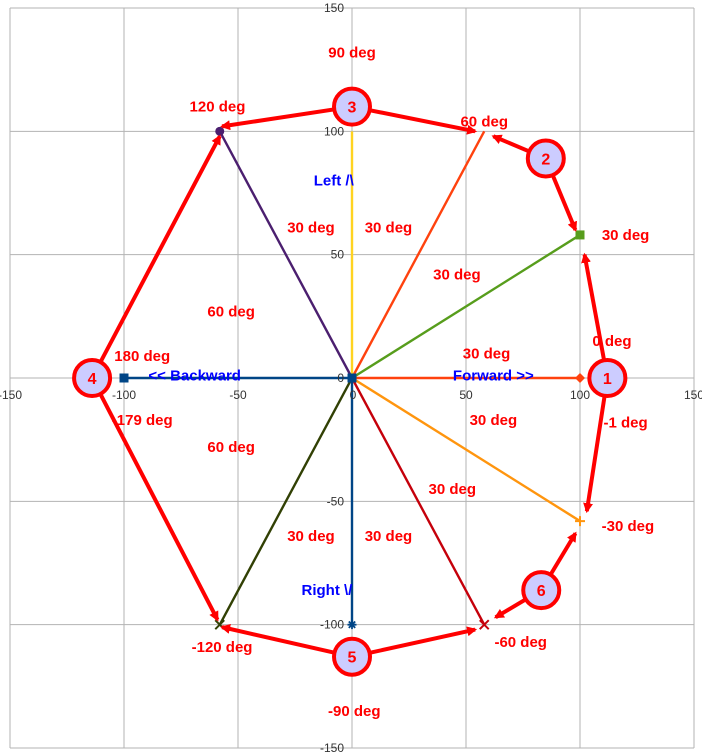  I want to click on waypoint-label: 1, so click(607, 379).